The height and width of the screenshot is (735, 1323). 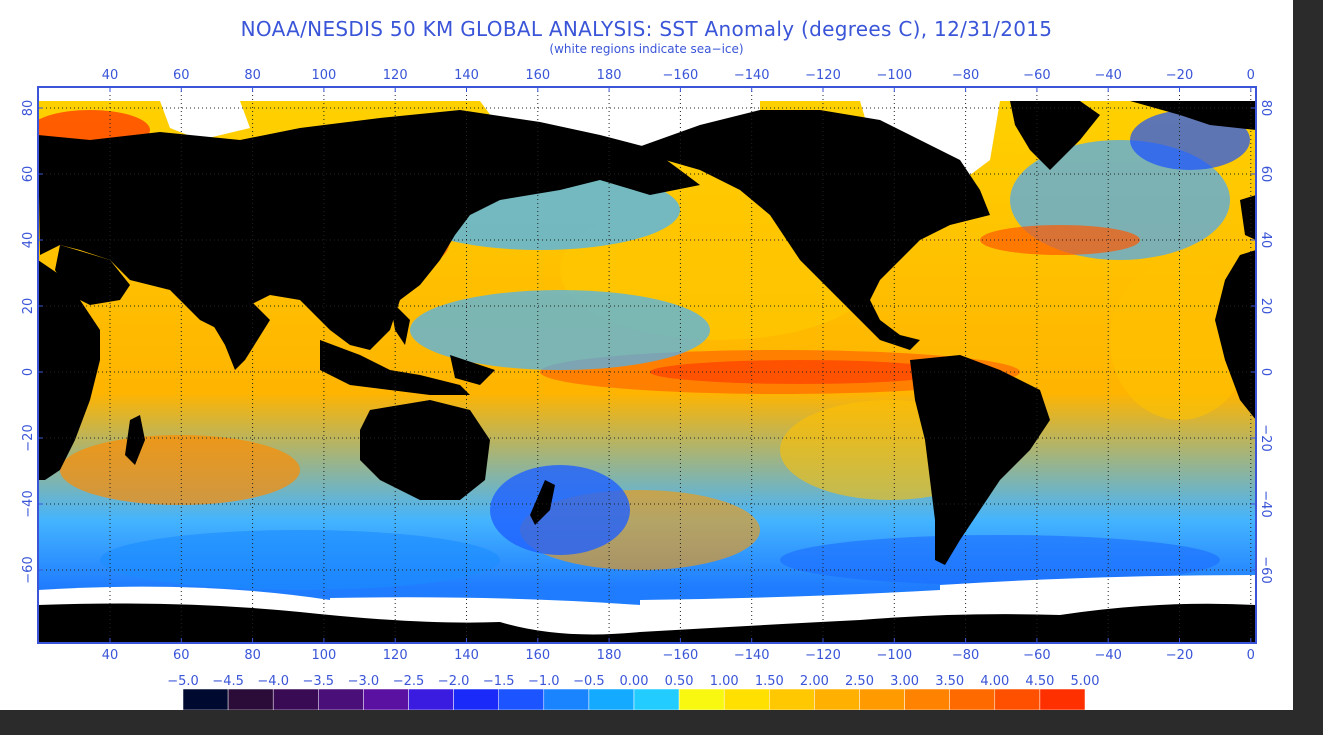 What do you see at coordinates (454, 681) in the screenshot?
I see `colorbar-tick-label: −2.0` at bounding box center [454, 681].